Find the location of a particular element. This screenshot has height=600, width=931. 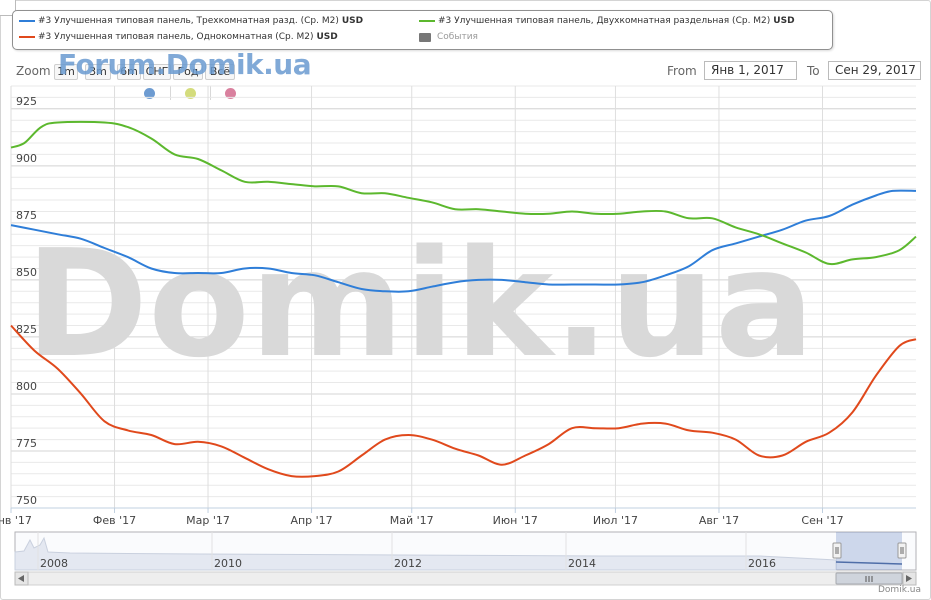

range-button-all: Всё is located at coordinates (220, 72).